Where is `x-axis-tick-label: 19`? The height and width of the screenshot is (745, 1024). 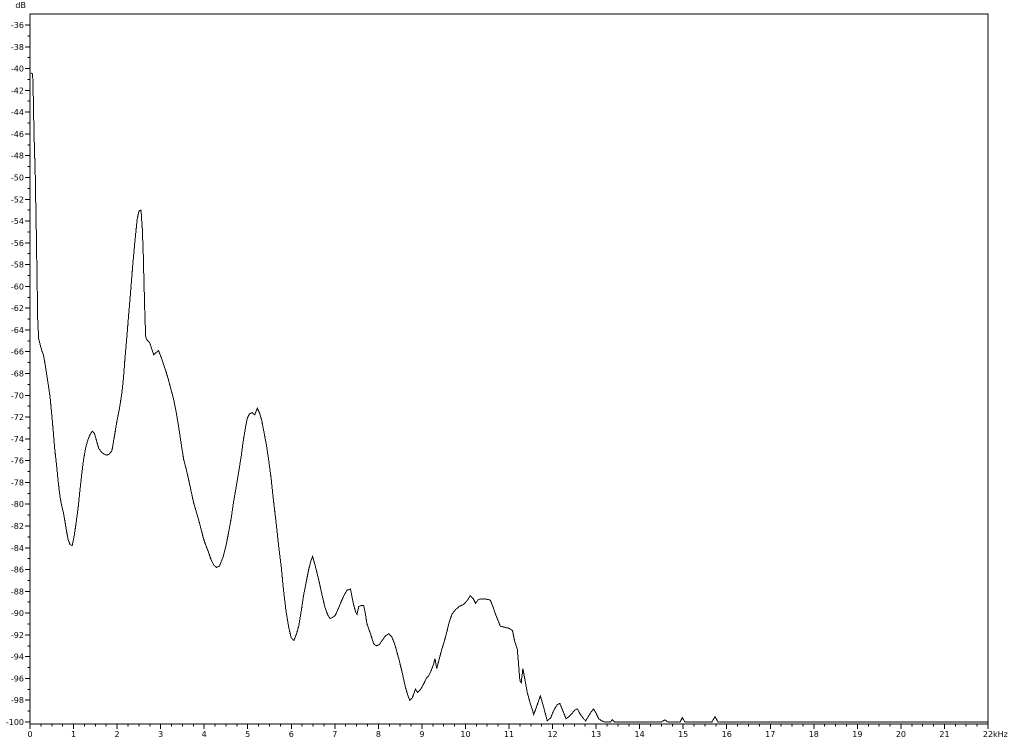 x-axis-tick-label: 19 is located at coordinates (857, 734).